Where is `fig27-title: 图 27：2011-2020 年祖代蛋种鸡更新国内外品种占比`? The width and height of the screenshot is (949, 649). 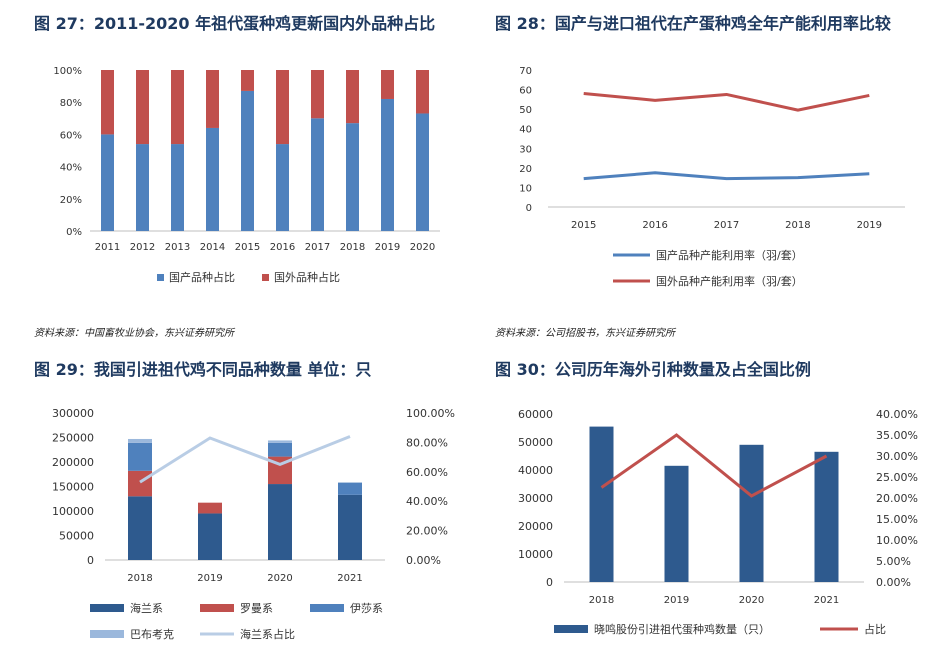
fig27-title: 图 27：2011-2020 年祖代蛋种鸡更新国内外品种占比 is located at coordinates (235, 23).